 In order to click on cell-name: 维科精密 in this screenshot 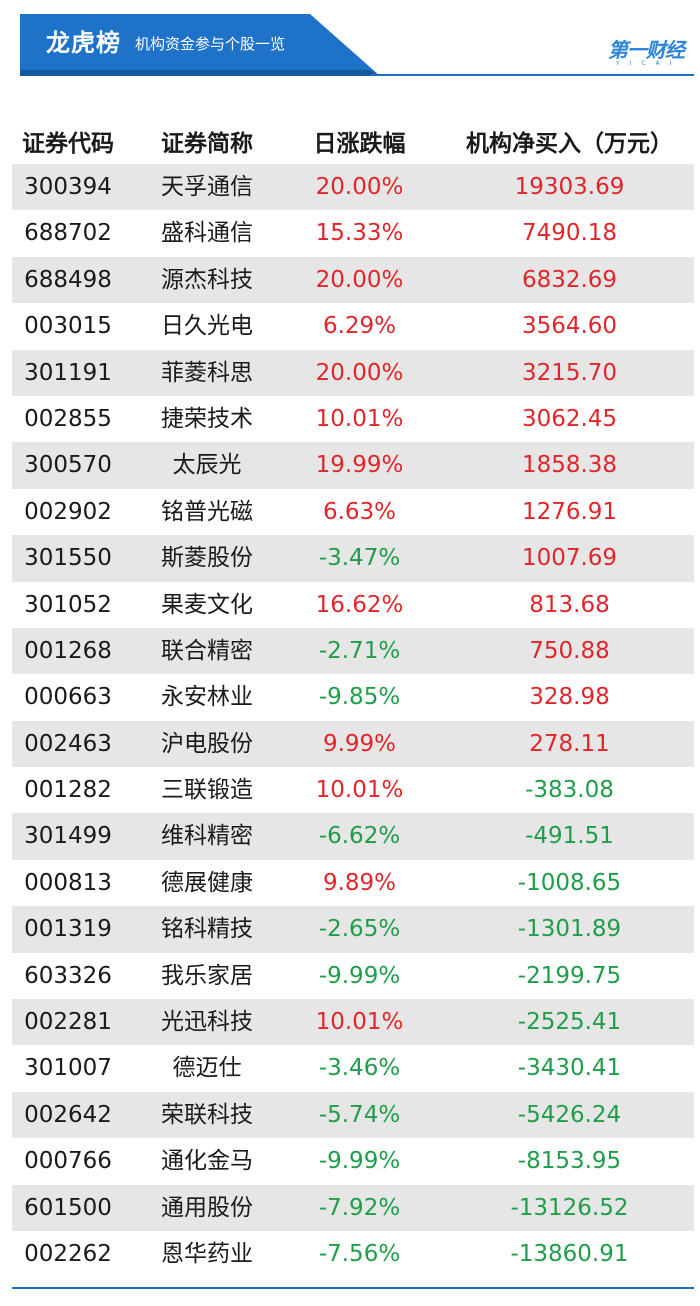, I will do `click(207, 836)`.